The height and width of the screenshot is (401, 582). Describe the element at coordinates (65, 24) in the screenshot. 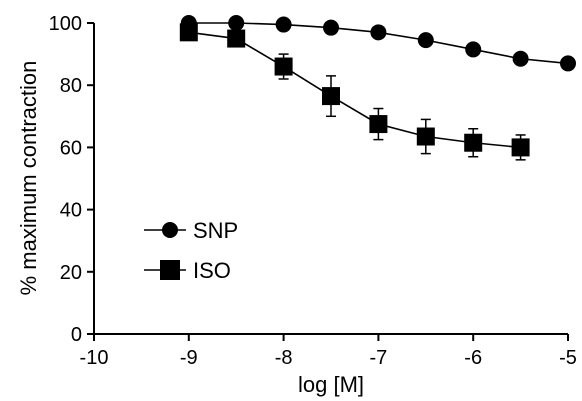

I see `y-tick-label: 100` at that location.